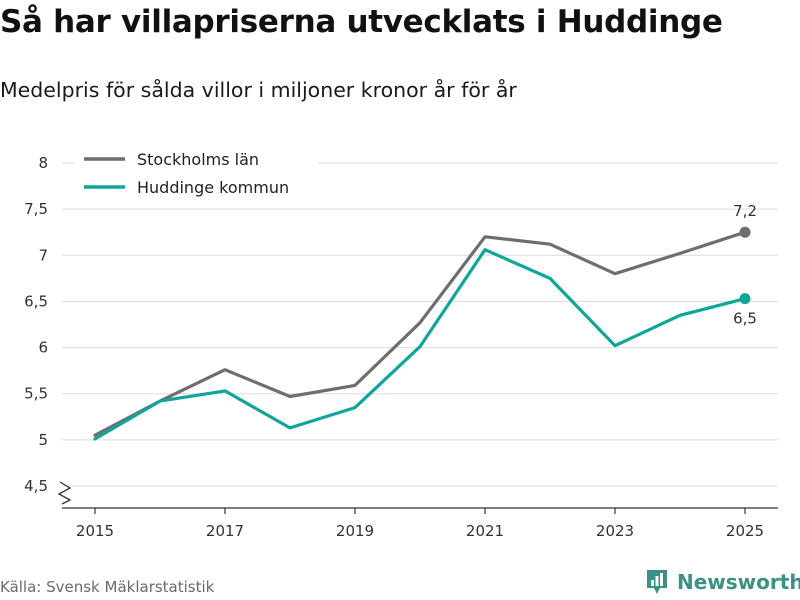 Image resolution: width=800 pixels, height=600 pixels. I want to click on x-tick-label: 2015, so click(95, 531).